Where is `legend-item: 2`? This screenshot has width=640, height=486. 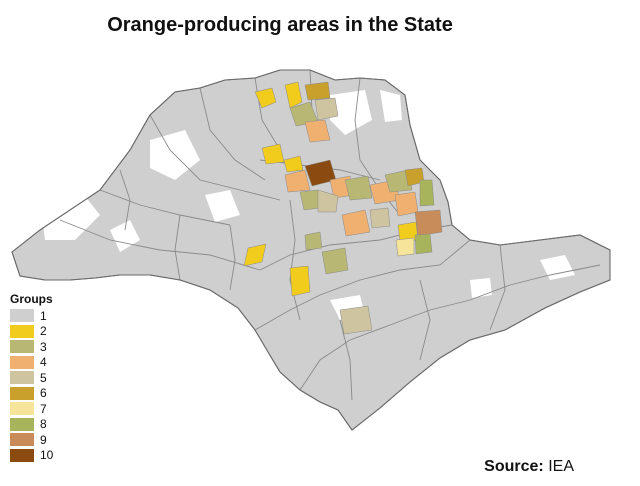 legend-item: 2 is located at coordinates (31, 332).